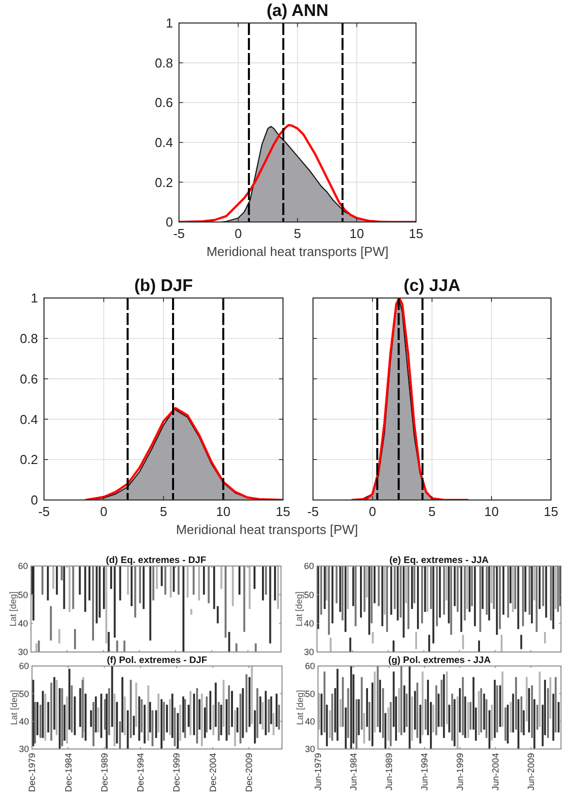  I want to click on chart-title: (e) Eq. extremes - JJA, so click(439, 560).